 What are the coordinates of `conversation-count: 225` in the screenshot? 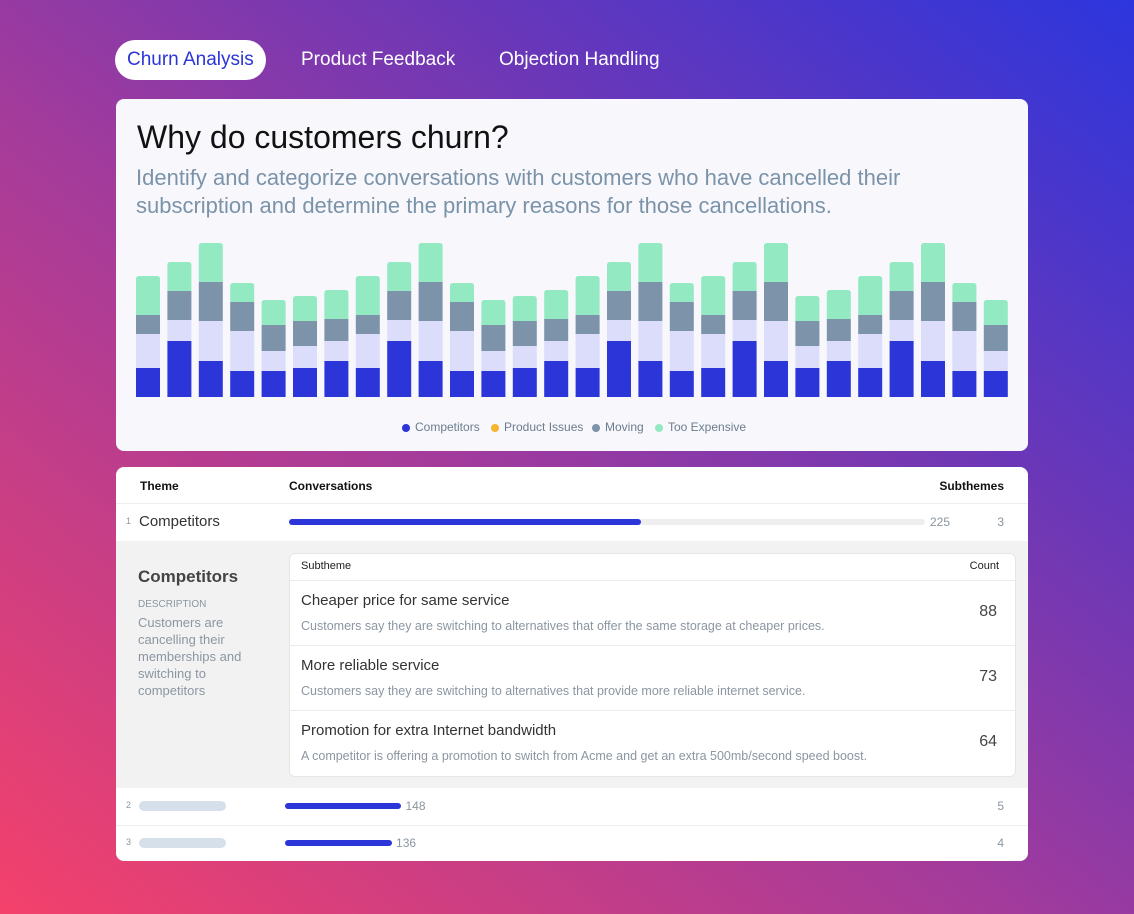 It's located at (940, 522).